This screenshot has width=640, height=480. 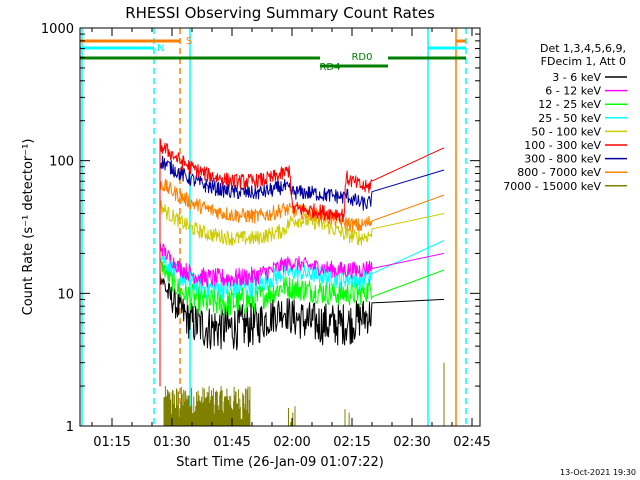 What do you see at coordinates (569, 104) in the screenshot?
I see `legend-label: 12 - 25 keV` at bounding box center [569, 104].